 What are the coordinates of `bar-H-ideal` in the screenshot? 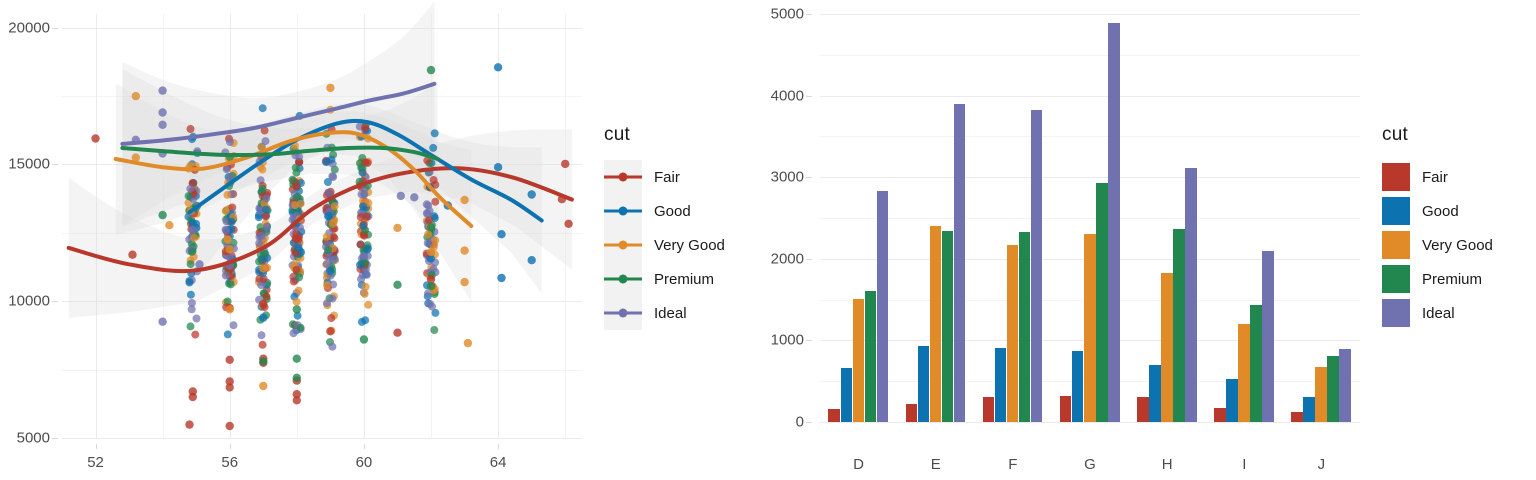 It's located at (1191, 294).